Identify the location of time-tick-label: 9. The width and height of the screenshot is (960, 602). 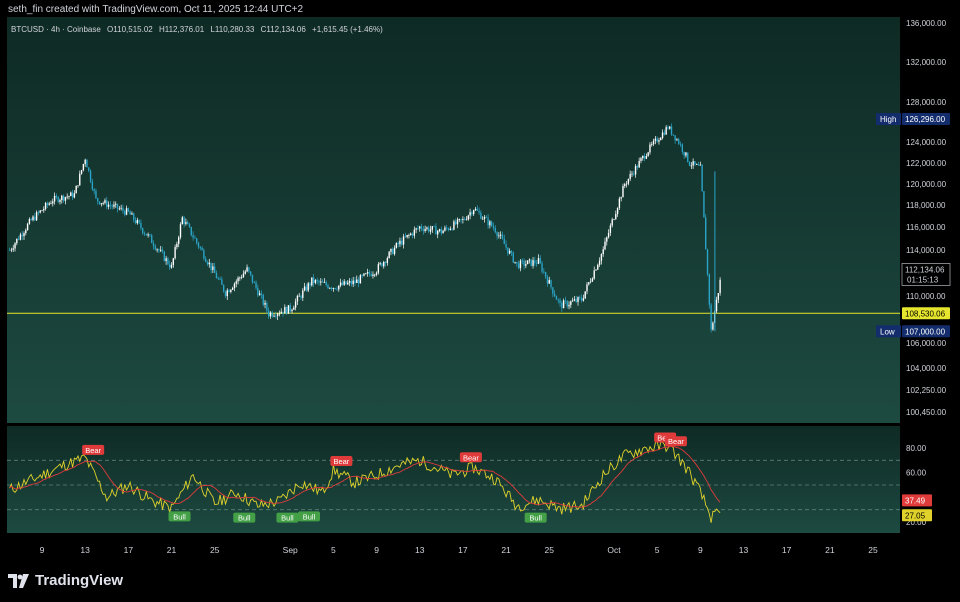
(42, 550).